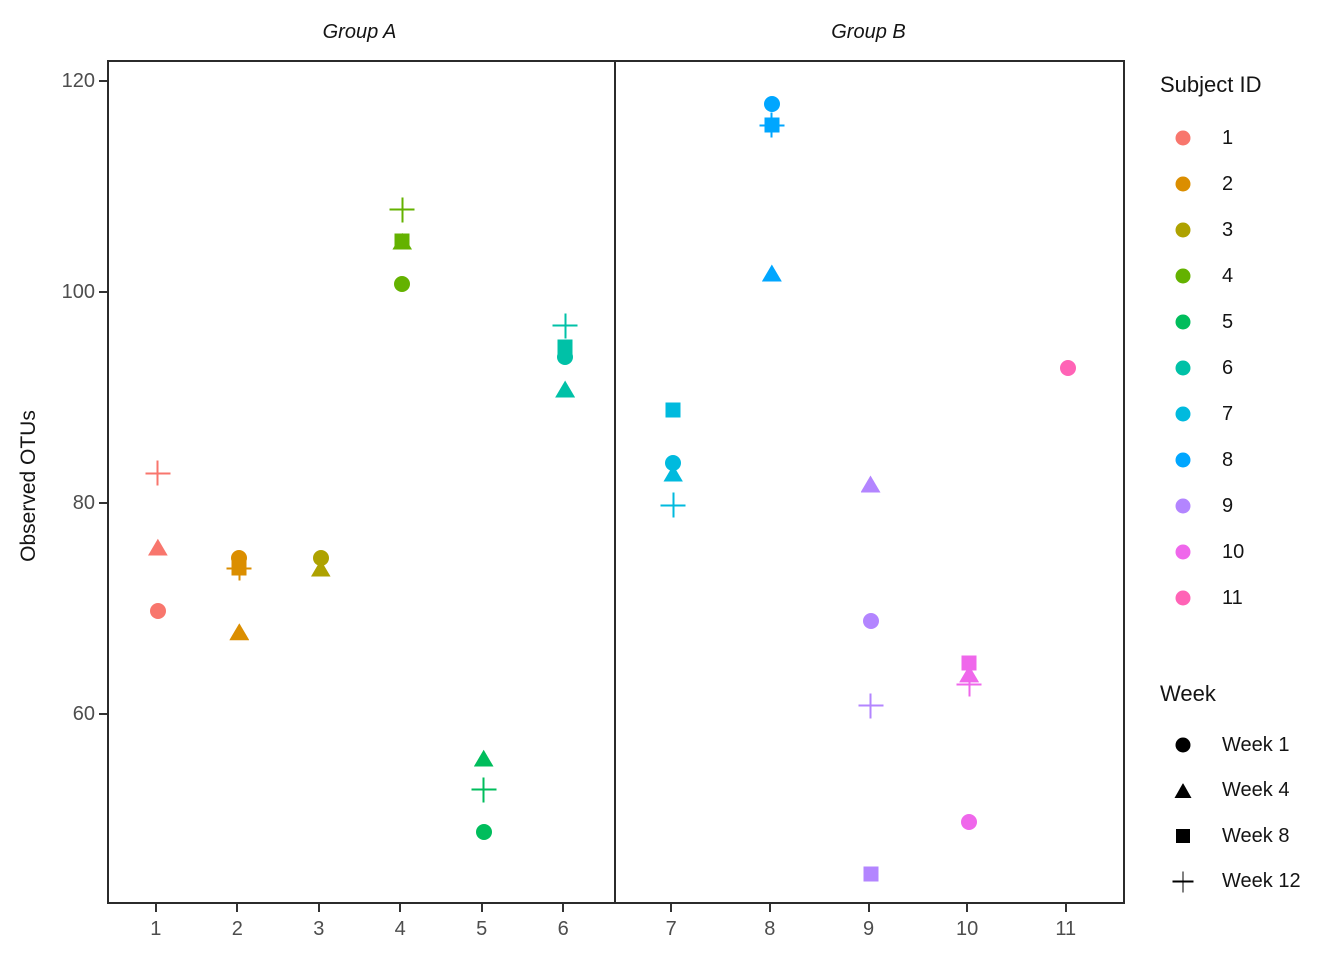  What do you see at coordinates (1228, 505) in the screenshot?
I see `legend-subject-label: 9` at bounding box center [1228, 505].